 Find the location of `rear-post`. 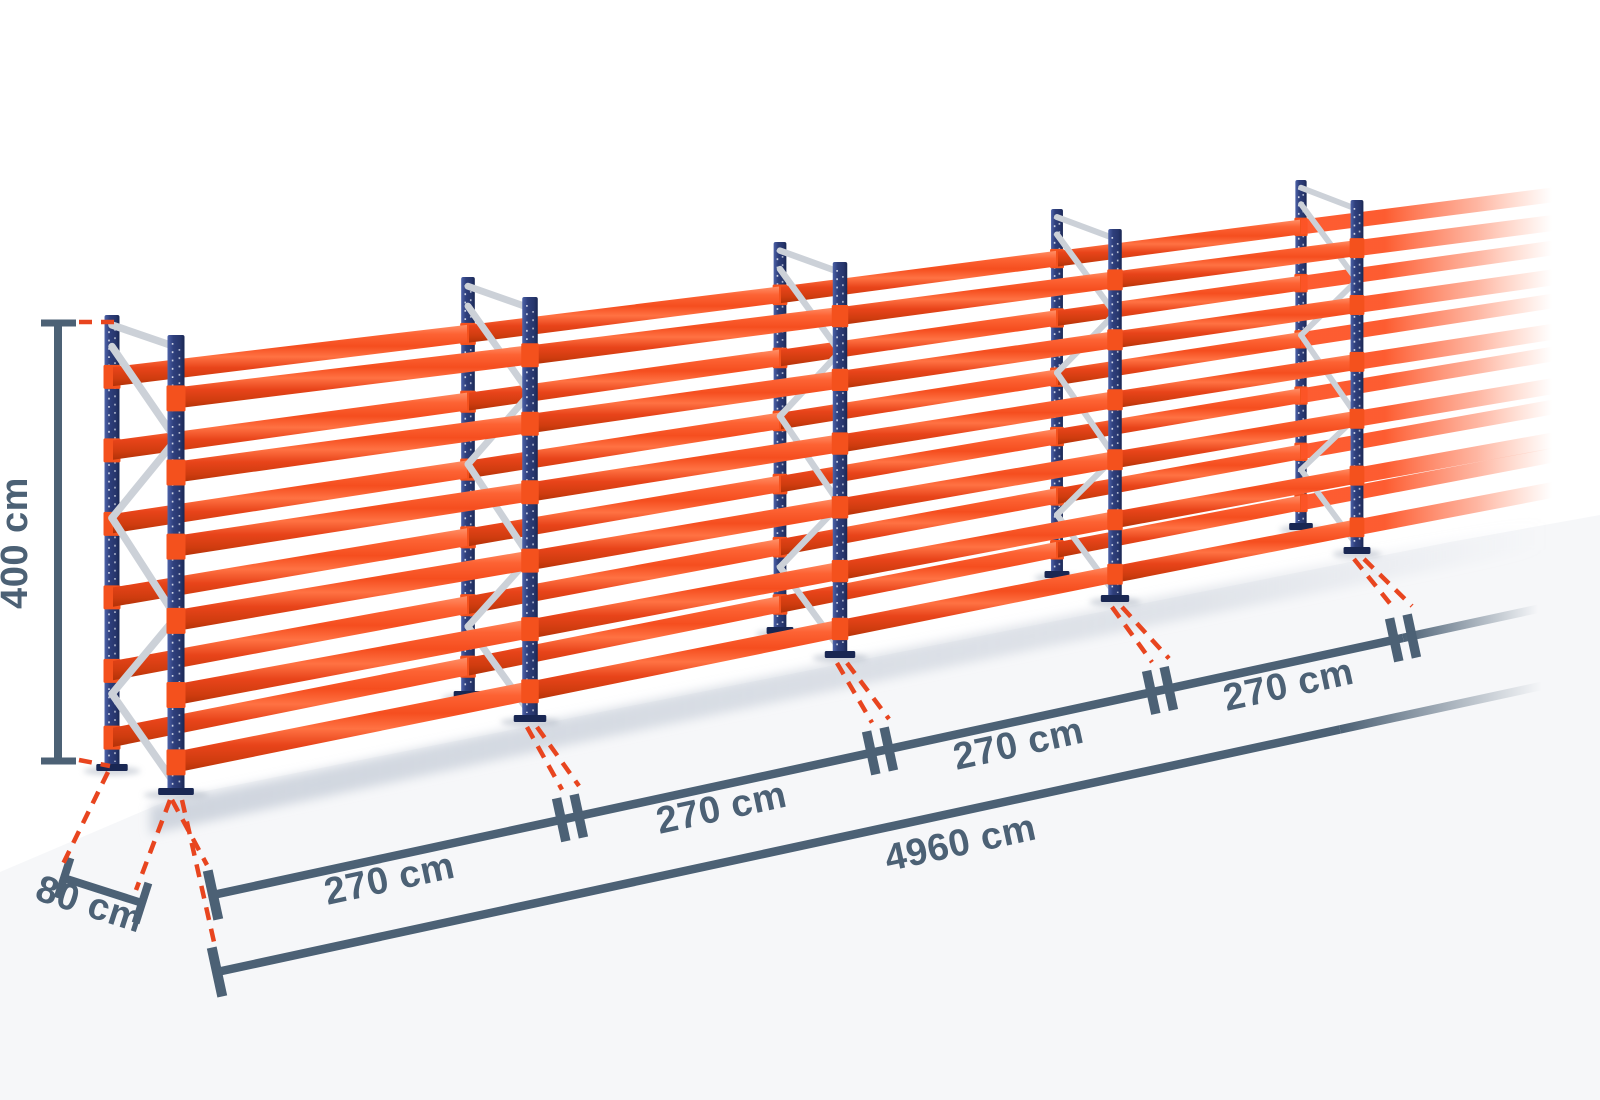

rear-post is located at coordinates (1301, 354).